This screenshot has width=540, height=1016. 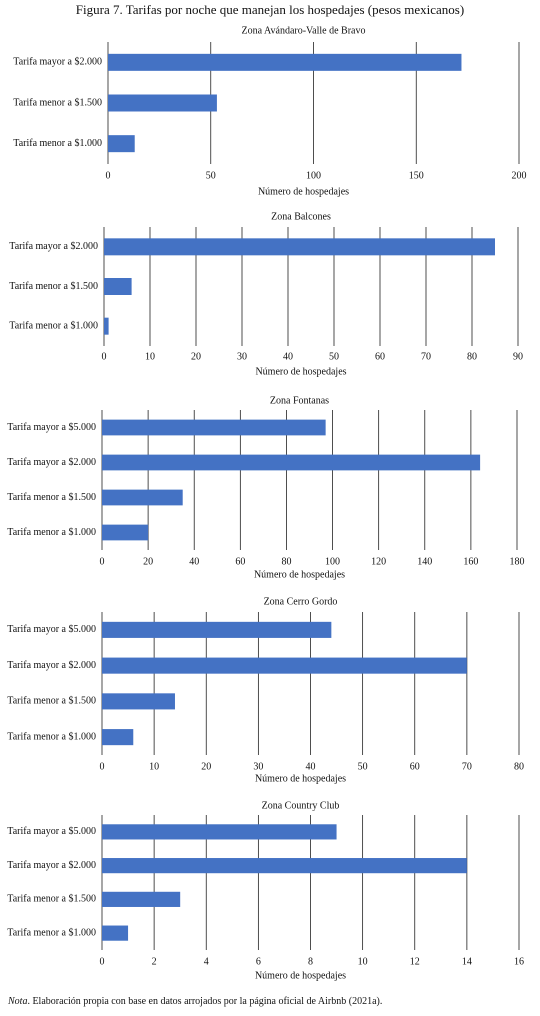 What do you see at coordinates (301, 805) in the screenshot?
I see `chart-title: Zona Country Club` at bounding box center [301, 805].